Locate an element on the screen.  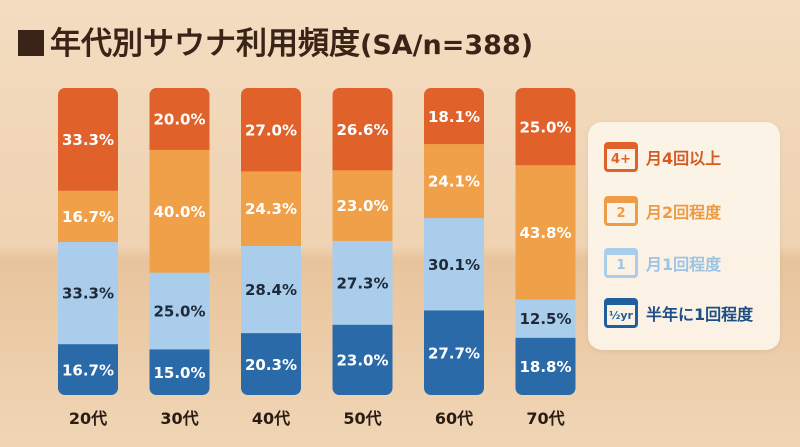
data-label: 27.7% is located at coordinates (454, 353).